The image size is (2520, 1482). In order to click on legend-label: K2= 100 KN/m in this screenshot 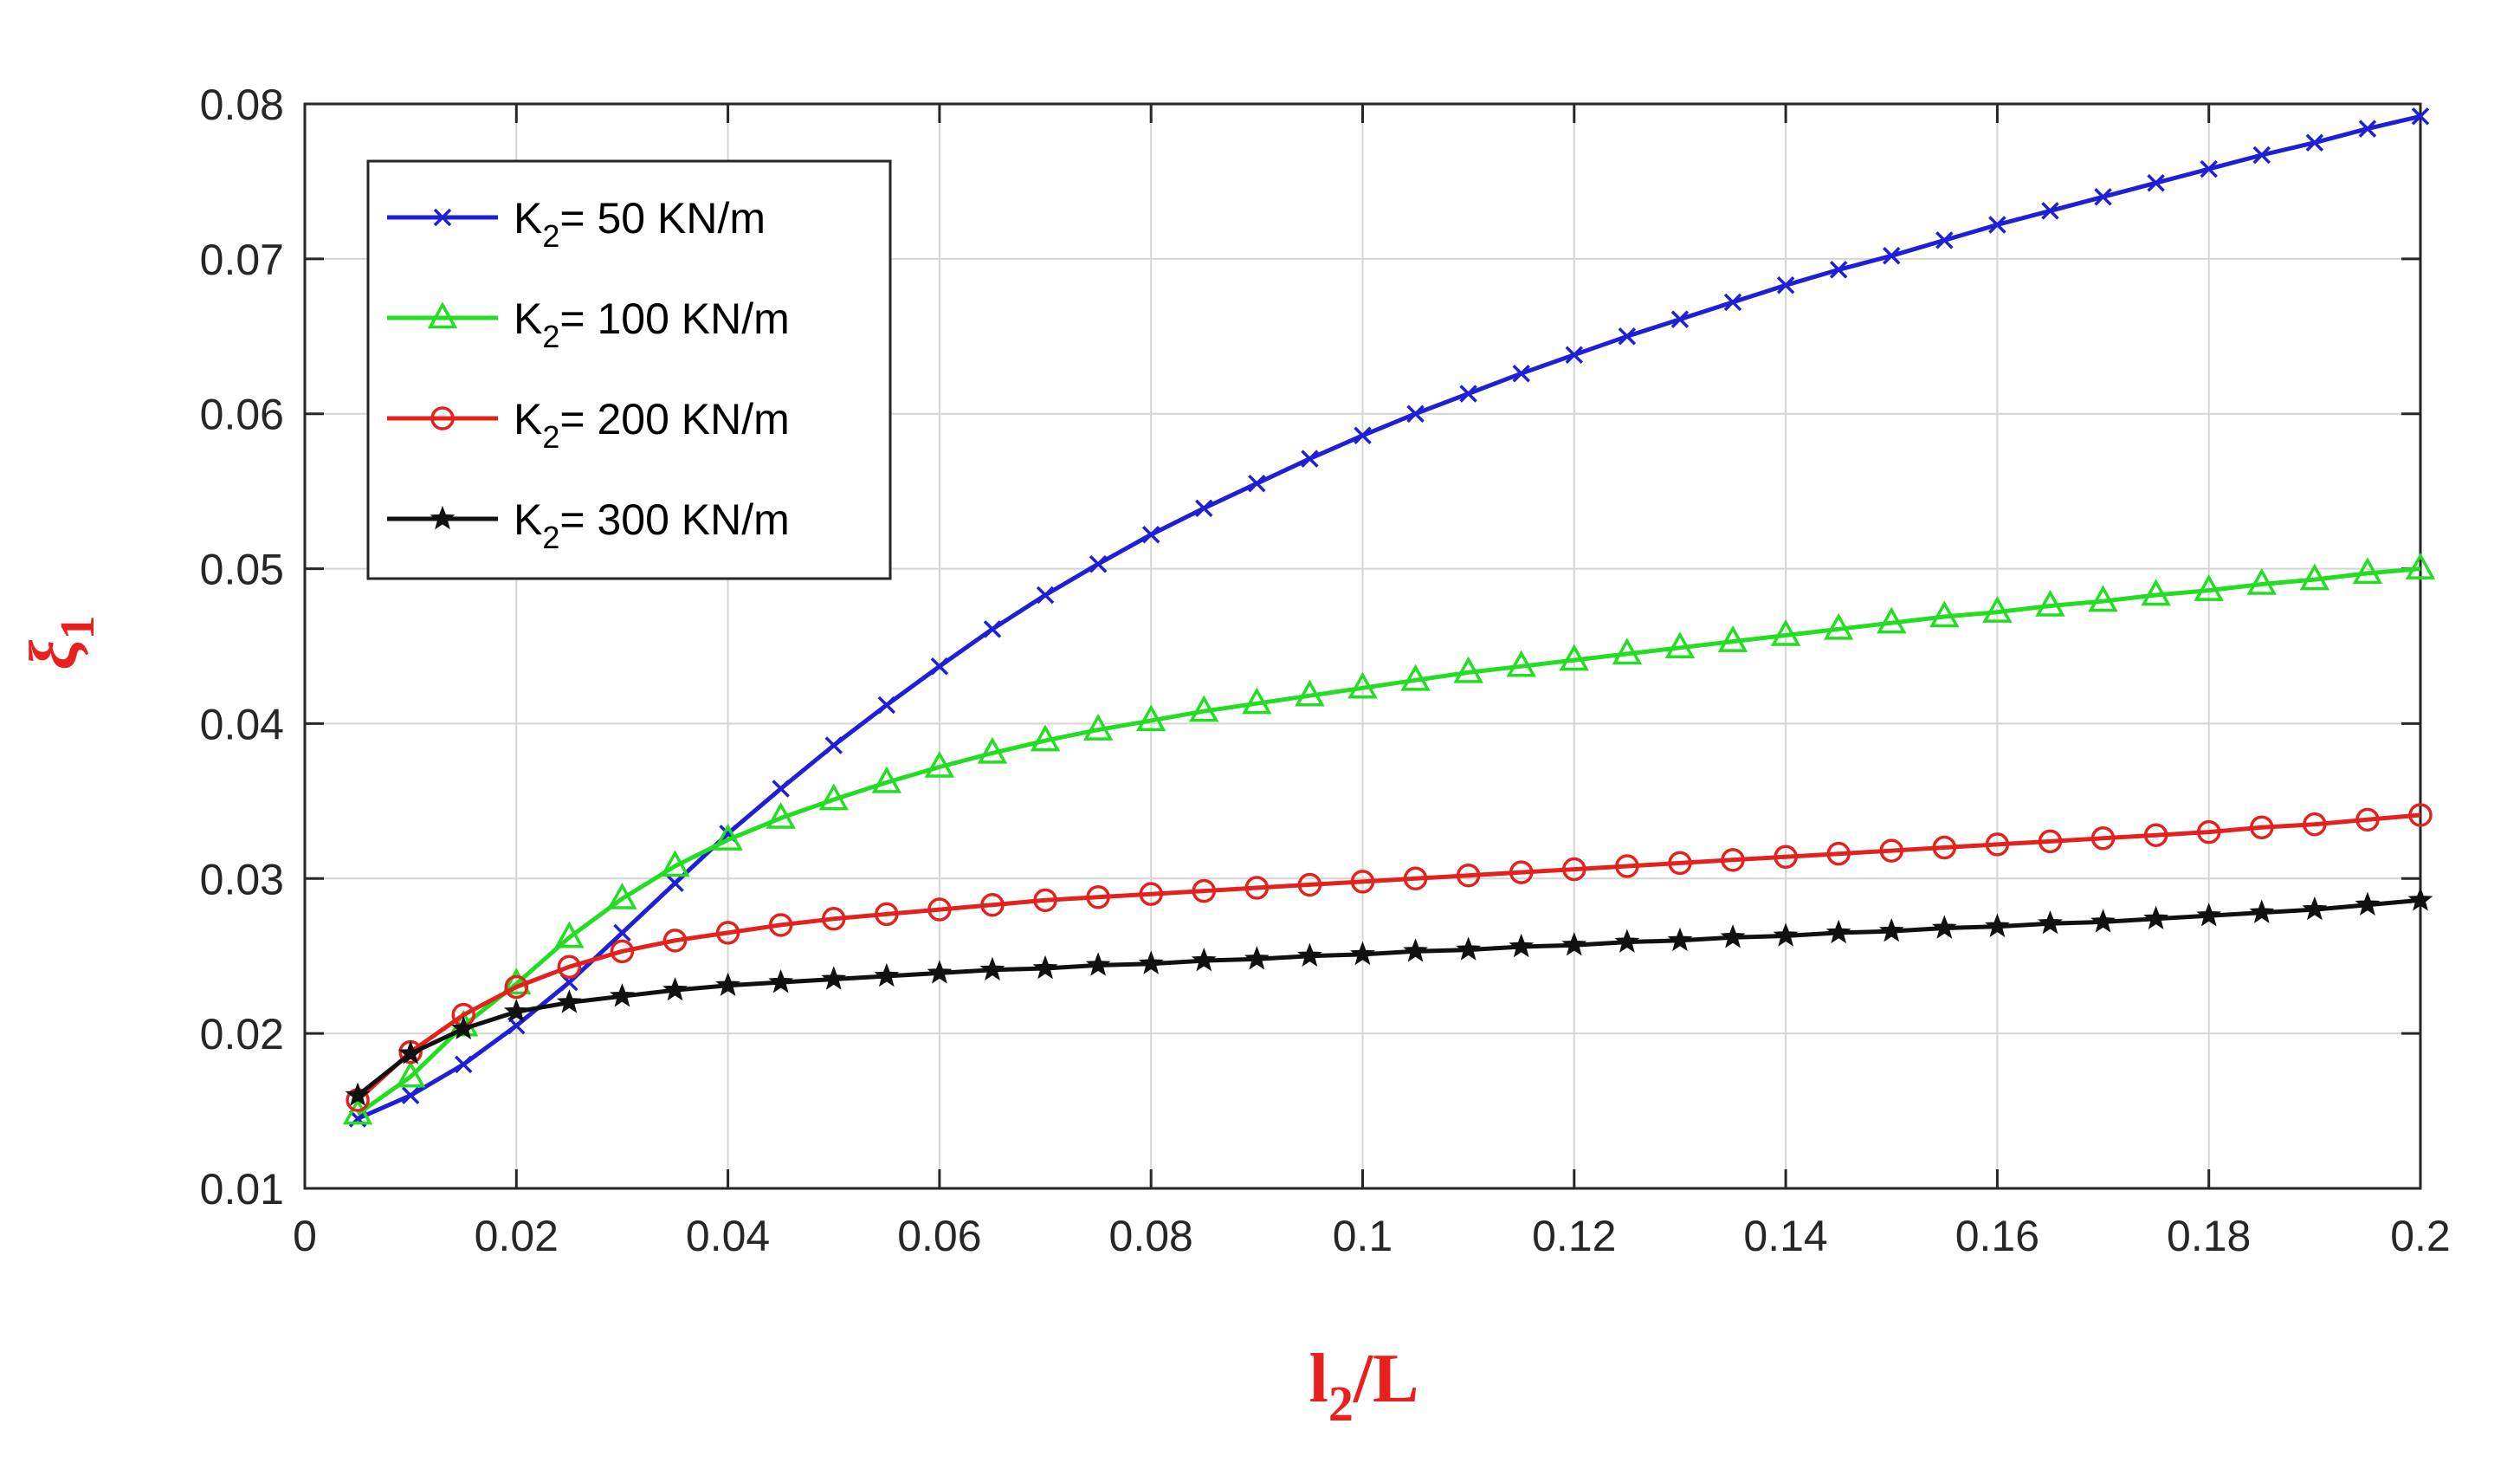, I will do `click(652, 324)`.